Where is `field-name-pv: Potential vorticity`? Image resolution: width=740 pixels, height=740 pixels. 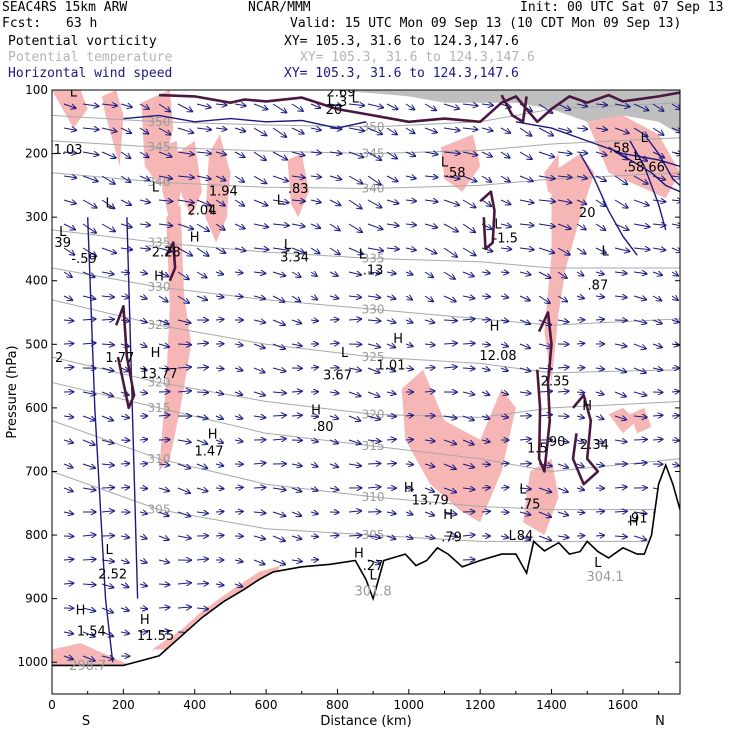 field-name-pv: Potential vorticity is located at coordinates (82, 41).